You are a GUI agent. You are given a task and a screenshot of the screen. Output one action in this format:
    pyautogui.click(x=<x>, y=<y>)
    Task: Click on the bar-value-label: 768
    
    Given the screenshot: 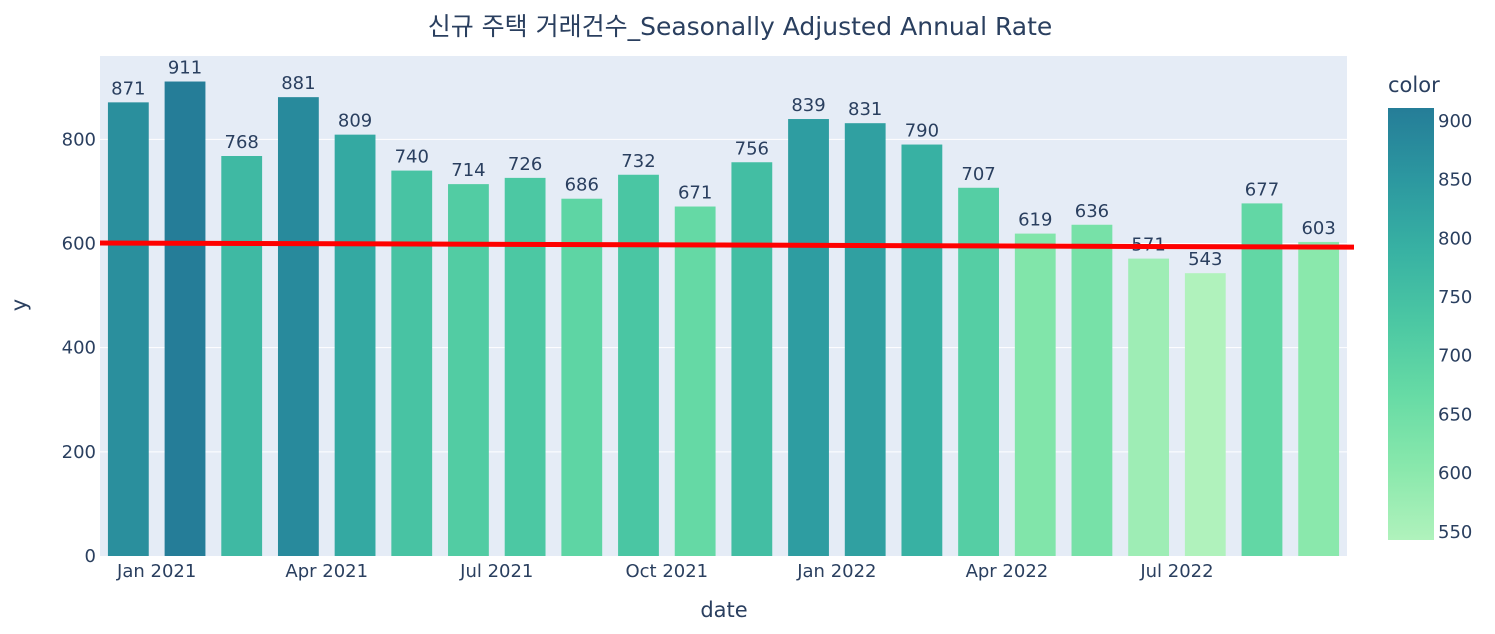 What is the action you would take?
    pyautogui.click(x=242, y=142)
    